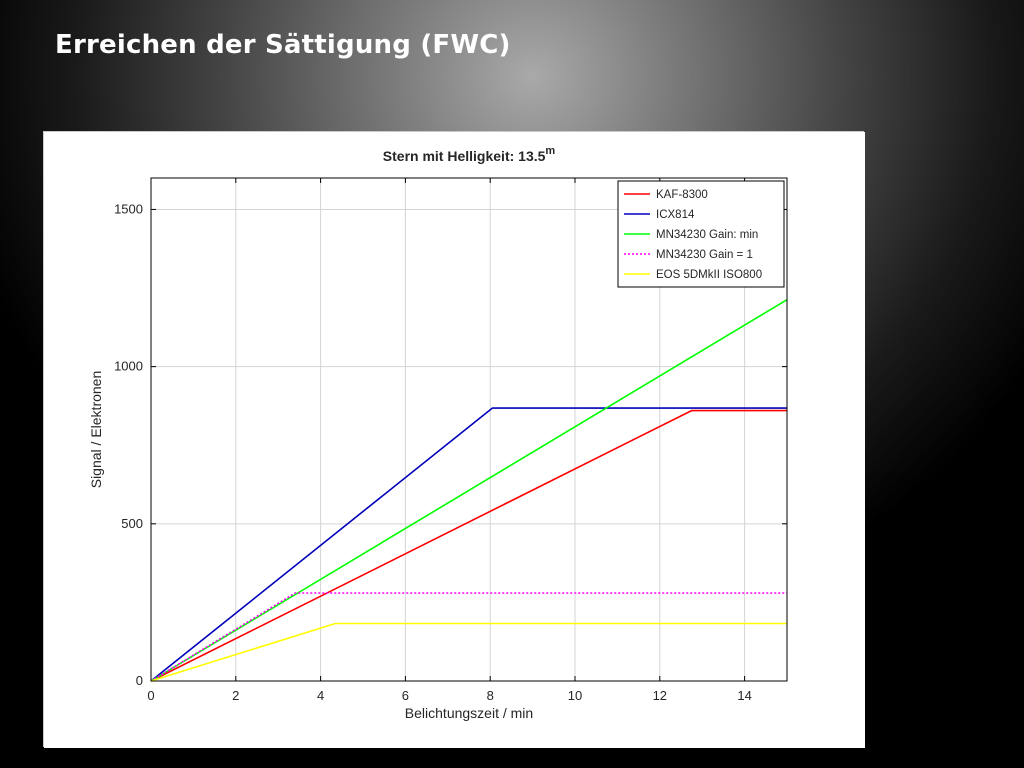 This screenshot has width=1024, height=768. I want to click on chart-title: Stern mit Helligkeit: 13.5m, so click(469, 154).